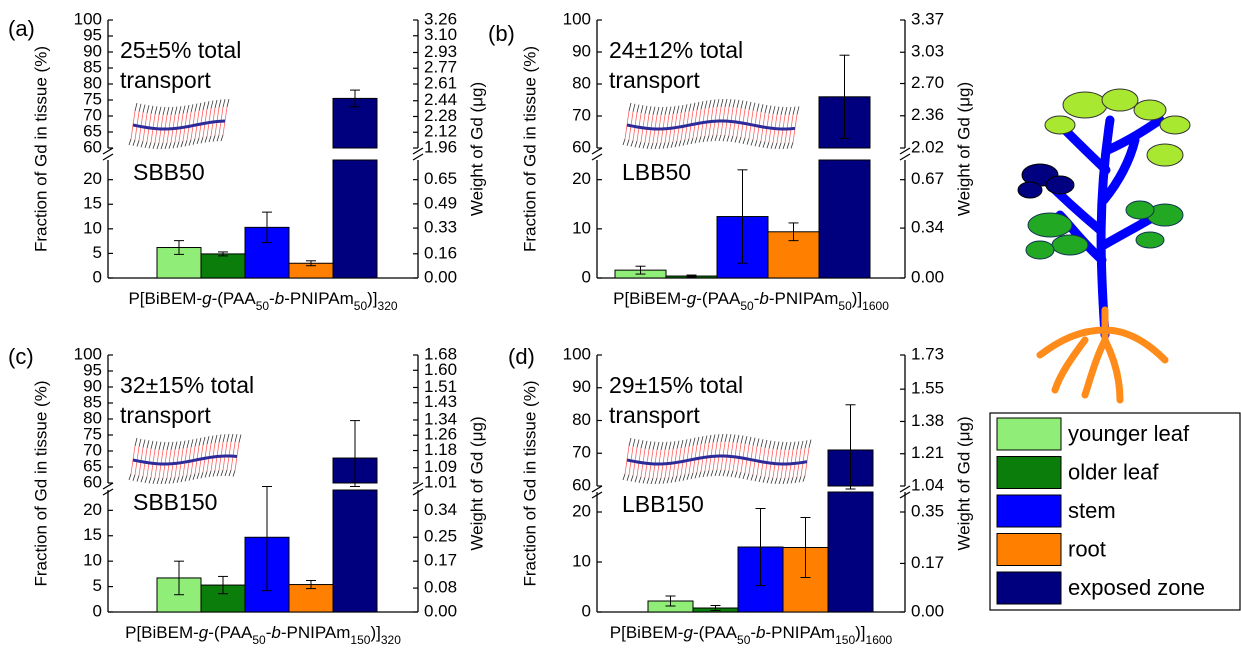 The height and width of the screenshot is (656, 1241). What do you see at coordinates (581, 386) in the screenshot?
I see `y-tick-label: 90` at bounding box center [581, 386].